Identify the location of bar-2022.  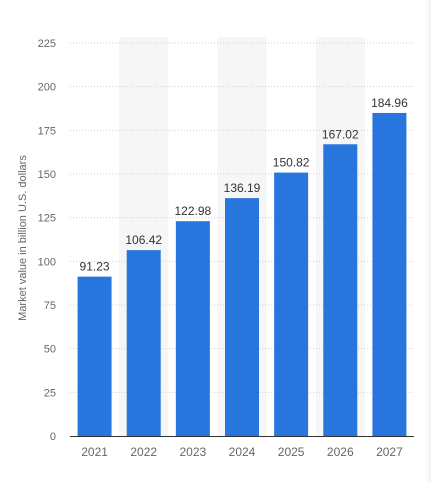
(143, 343).